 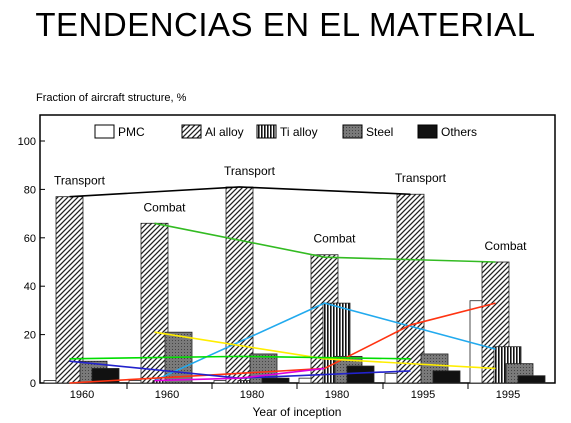 What do you see at coordinates (224, 132) in the screenshot?
I see `legend-label: Al alloy` at bounding box center [224, 132].